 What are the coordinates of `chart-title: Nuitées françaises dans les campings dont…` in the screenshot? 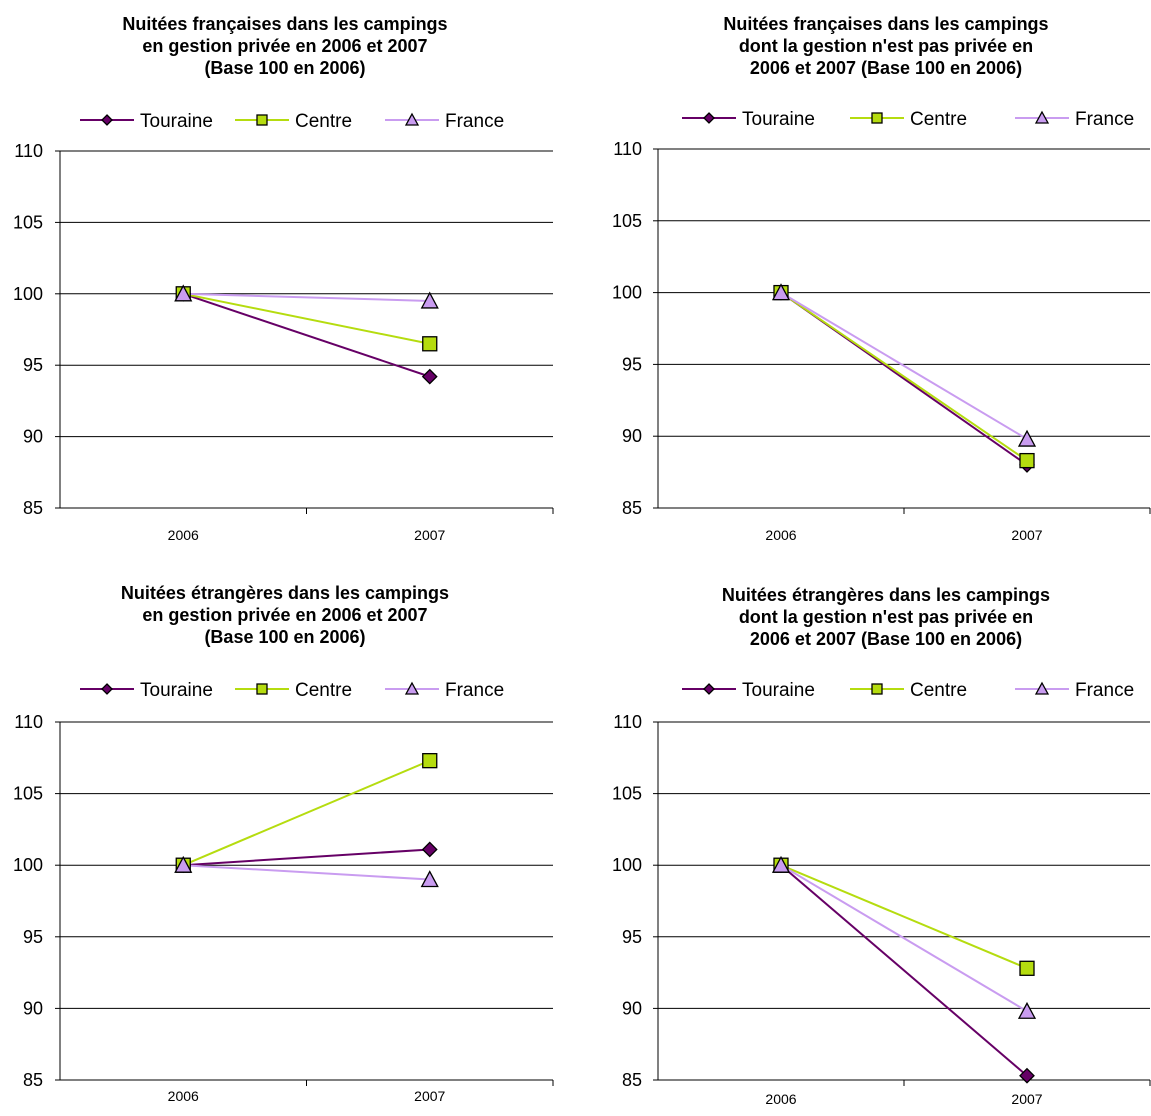 It's located at (885, 46).